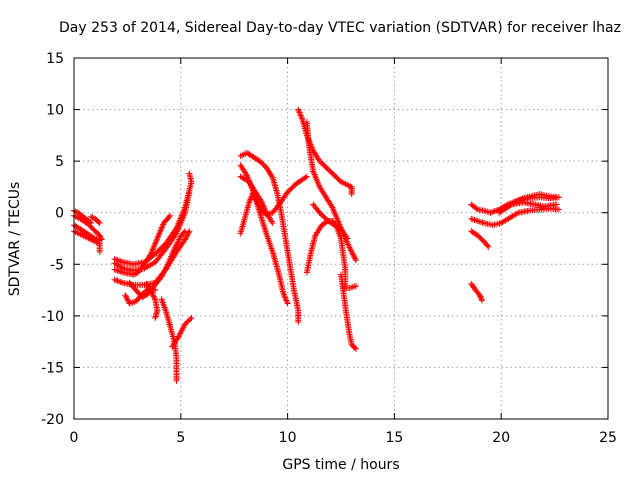 This screenshot has width=640, height=480. Describe the element at coordinates (55, 59) in the screenshot. I see `y-tick-label: 15` at that location.